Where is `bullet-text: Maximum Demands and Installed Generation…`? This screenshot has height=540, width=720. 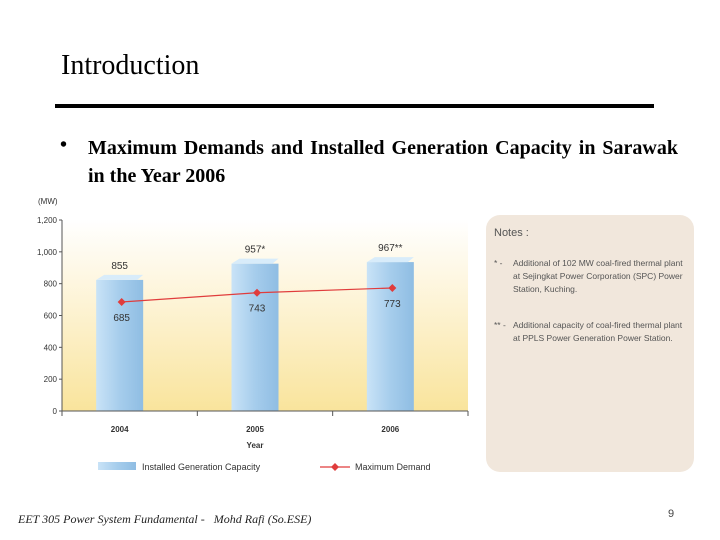
bullet-text: Maximum Demands and Installed Generation… is located at coordinates (383, 162).